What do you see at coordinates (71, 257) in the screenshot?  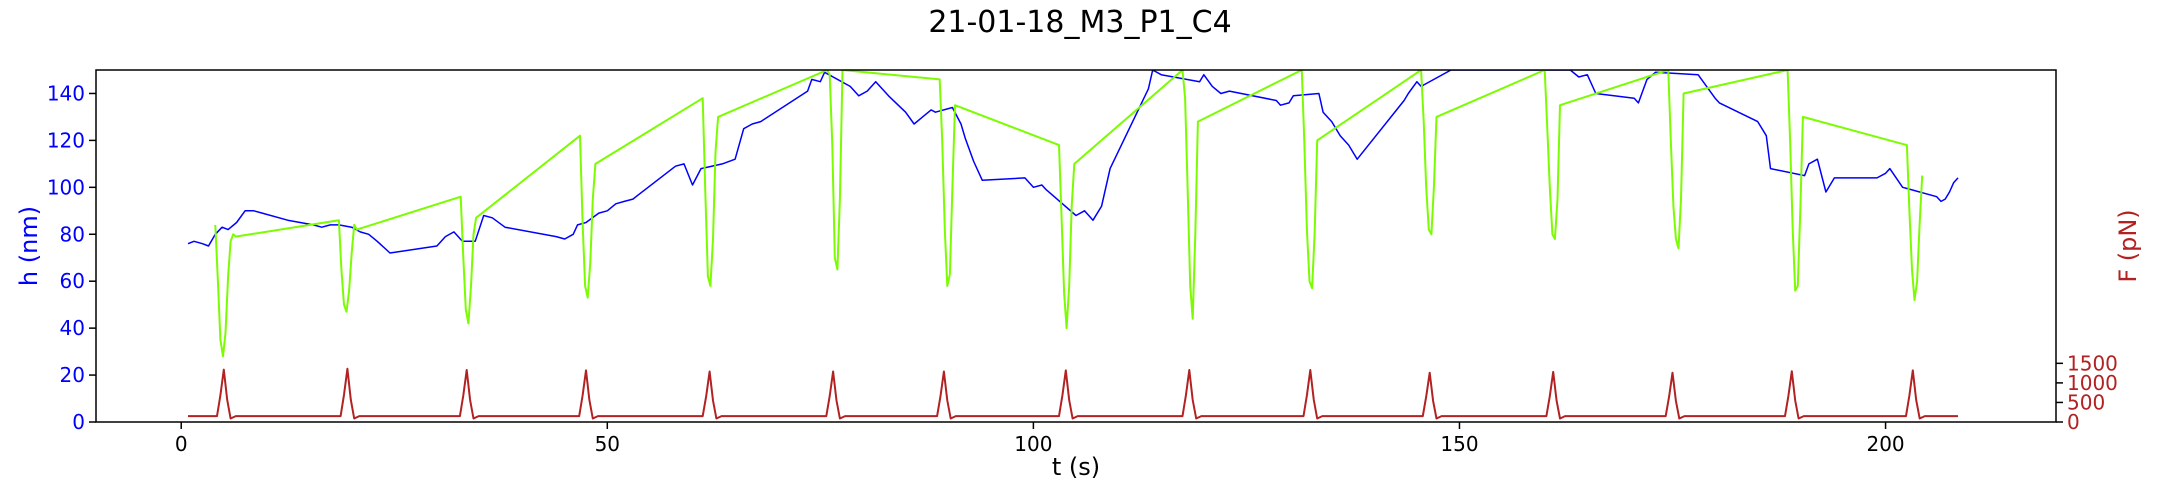 I see `y-axis-left: 0 20 40 60 80 100 120 140` at bounding box center [71, 257].